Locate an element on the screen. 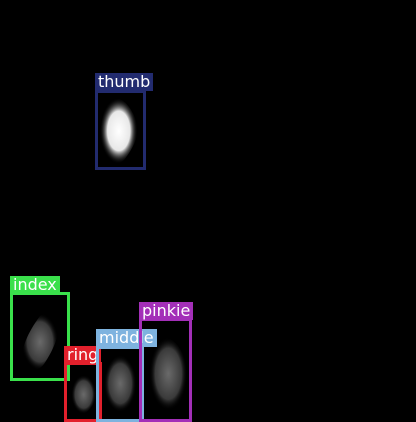  ring-label: ring is located at coordinates (83, 355).